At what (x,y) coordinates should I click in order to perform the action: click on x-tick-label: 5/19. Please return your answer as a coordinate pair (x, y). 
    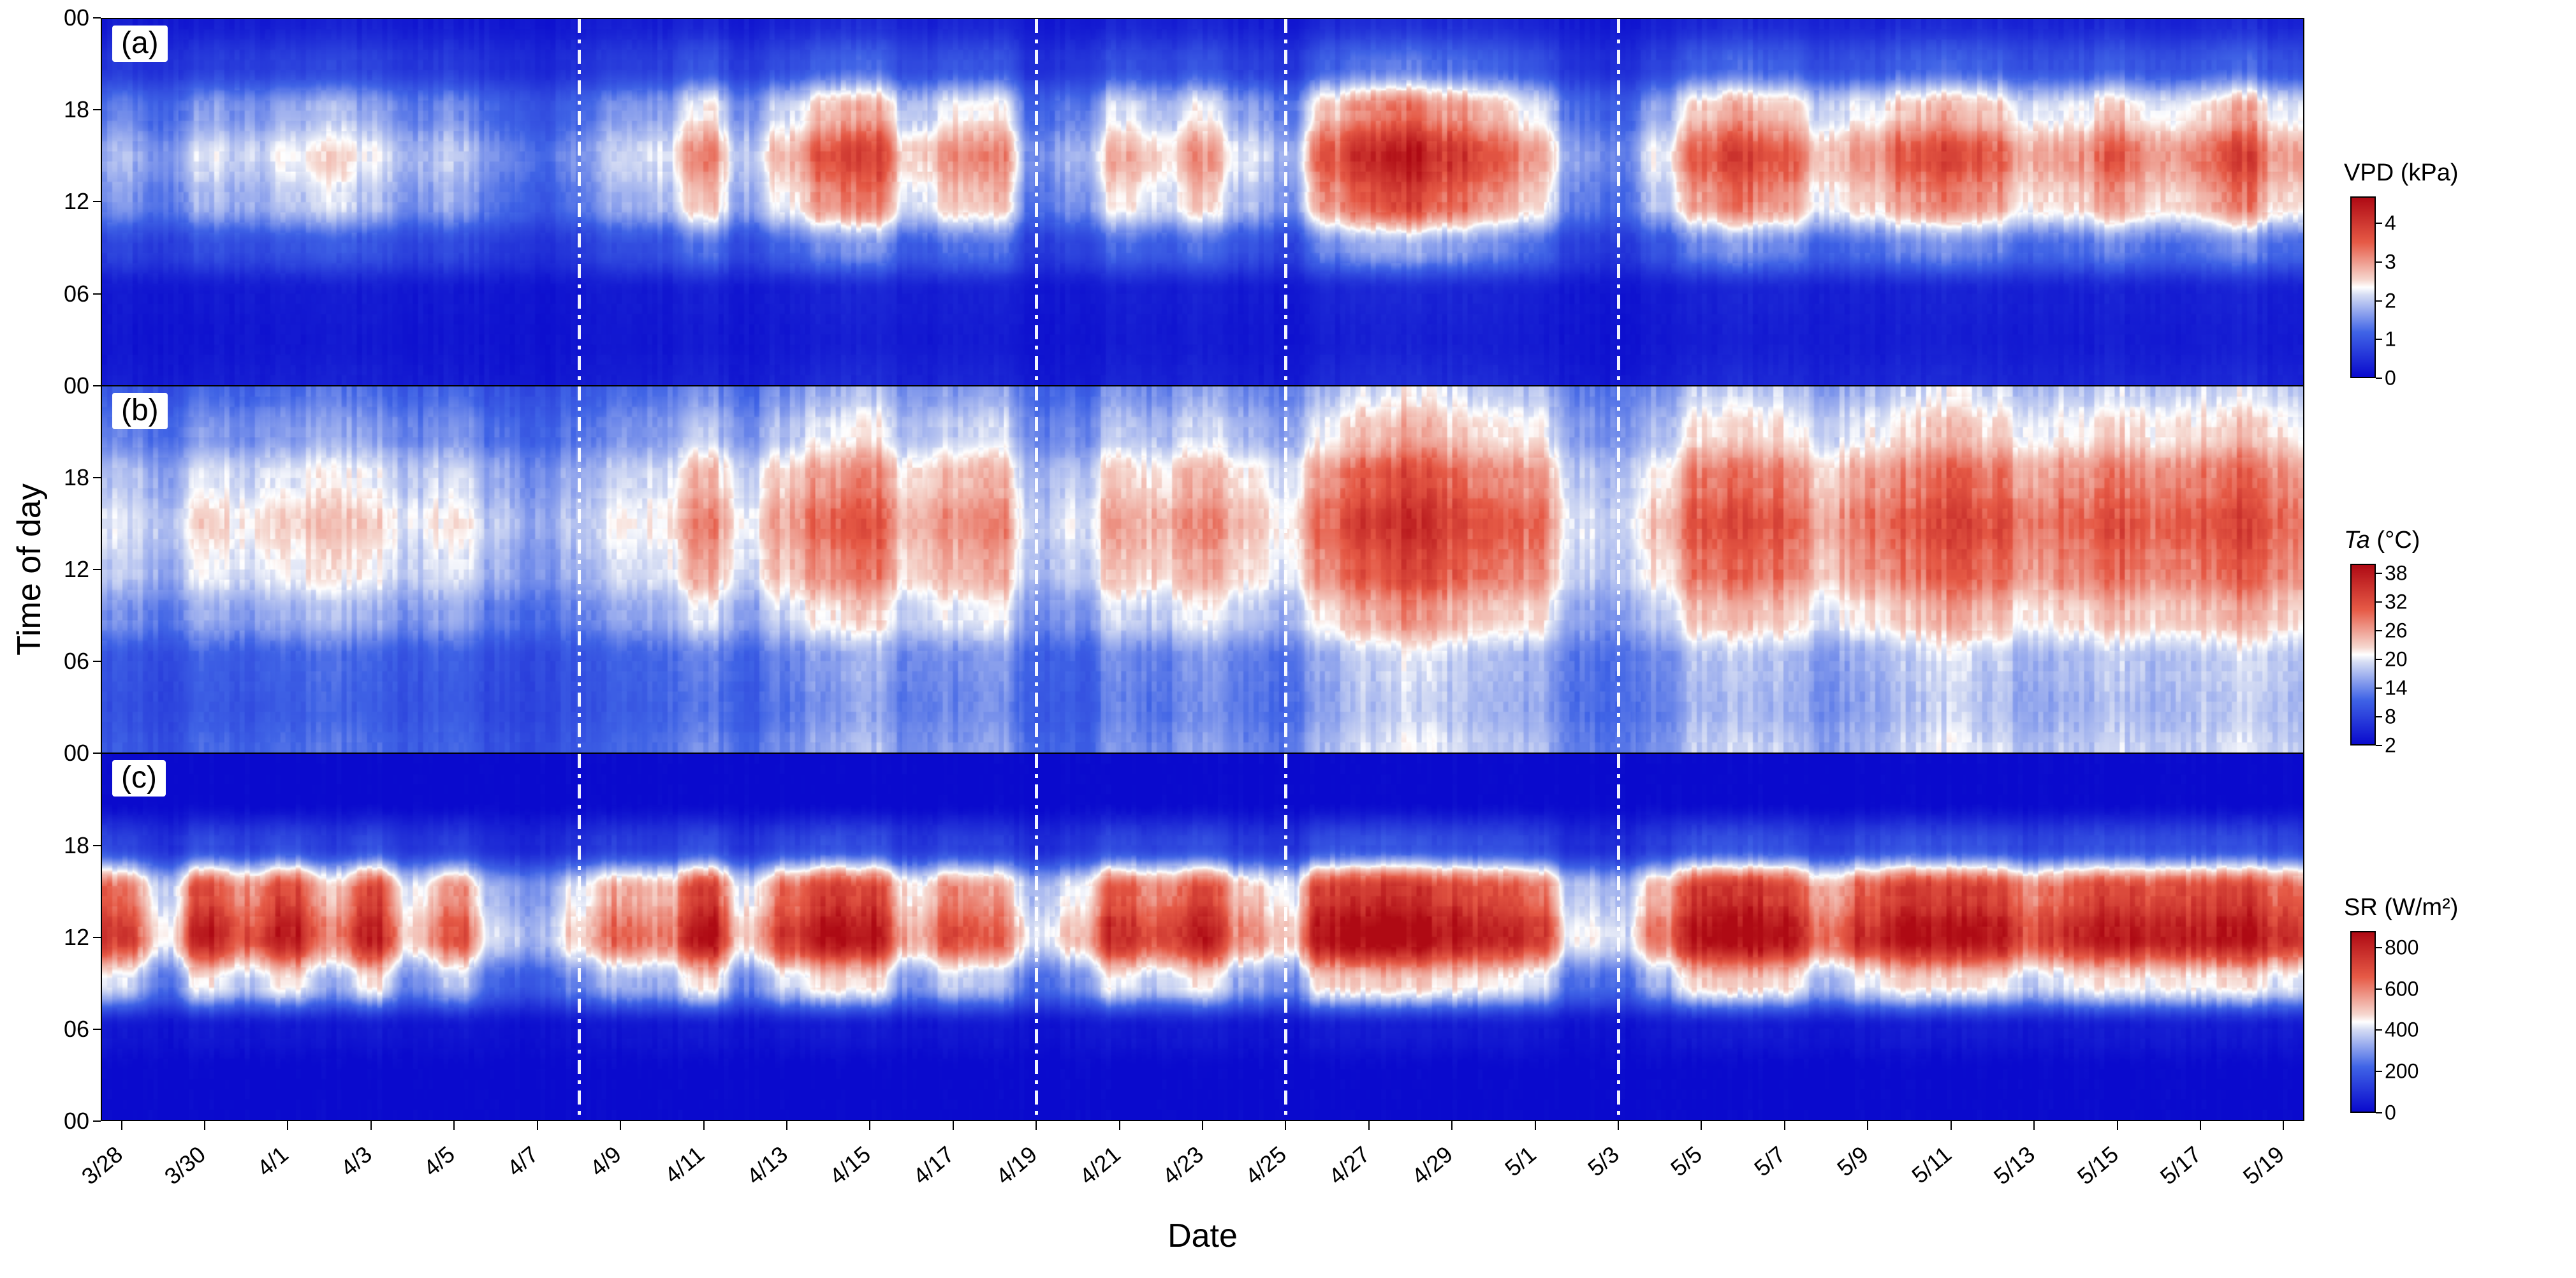
    Looking at the image, I should click on (2264, 1165).